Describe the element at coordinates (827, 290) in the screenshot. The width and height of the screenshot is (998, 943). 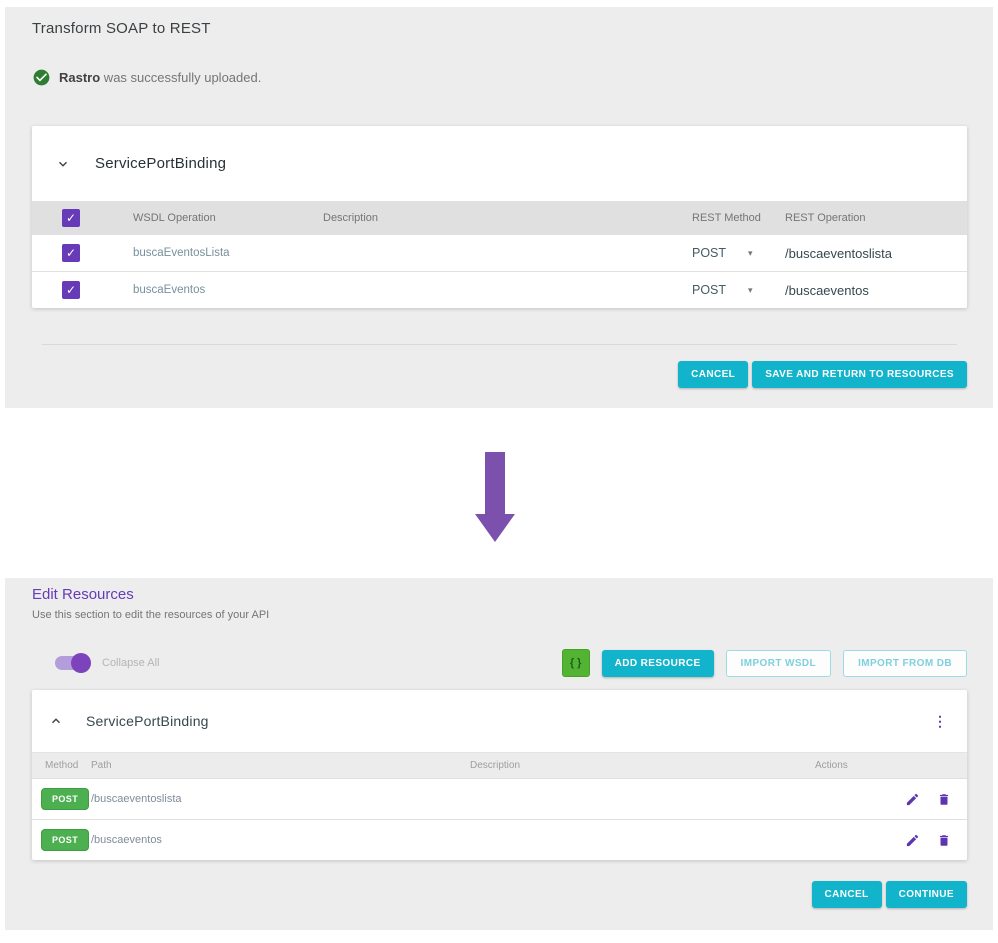
I see `rest-operation-path: /buscaeventos` at that location.